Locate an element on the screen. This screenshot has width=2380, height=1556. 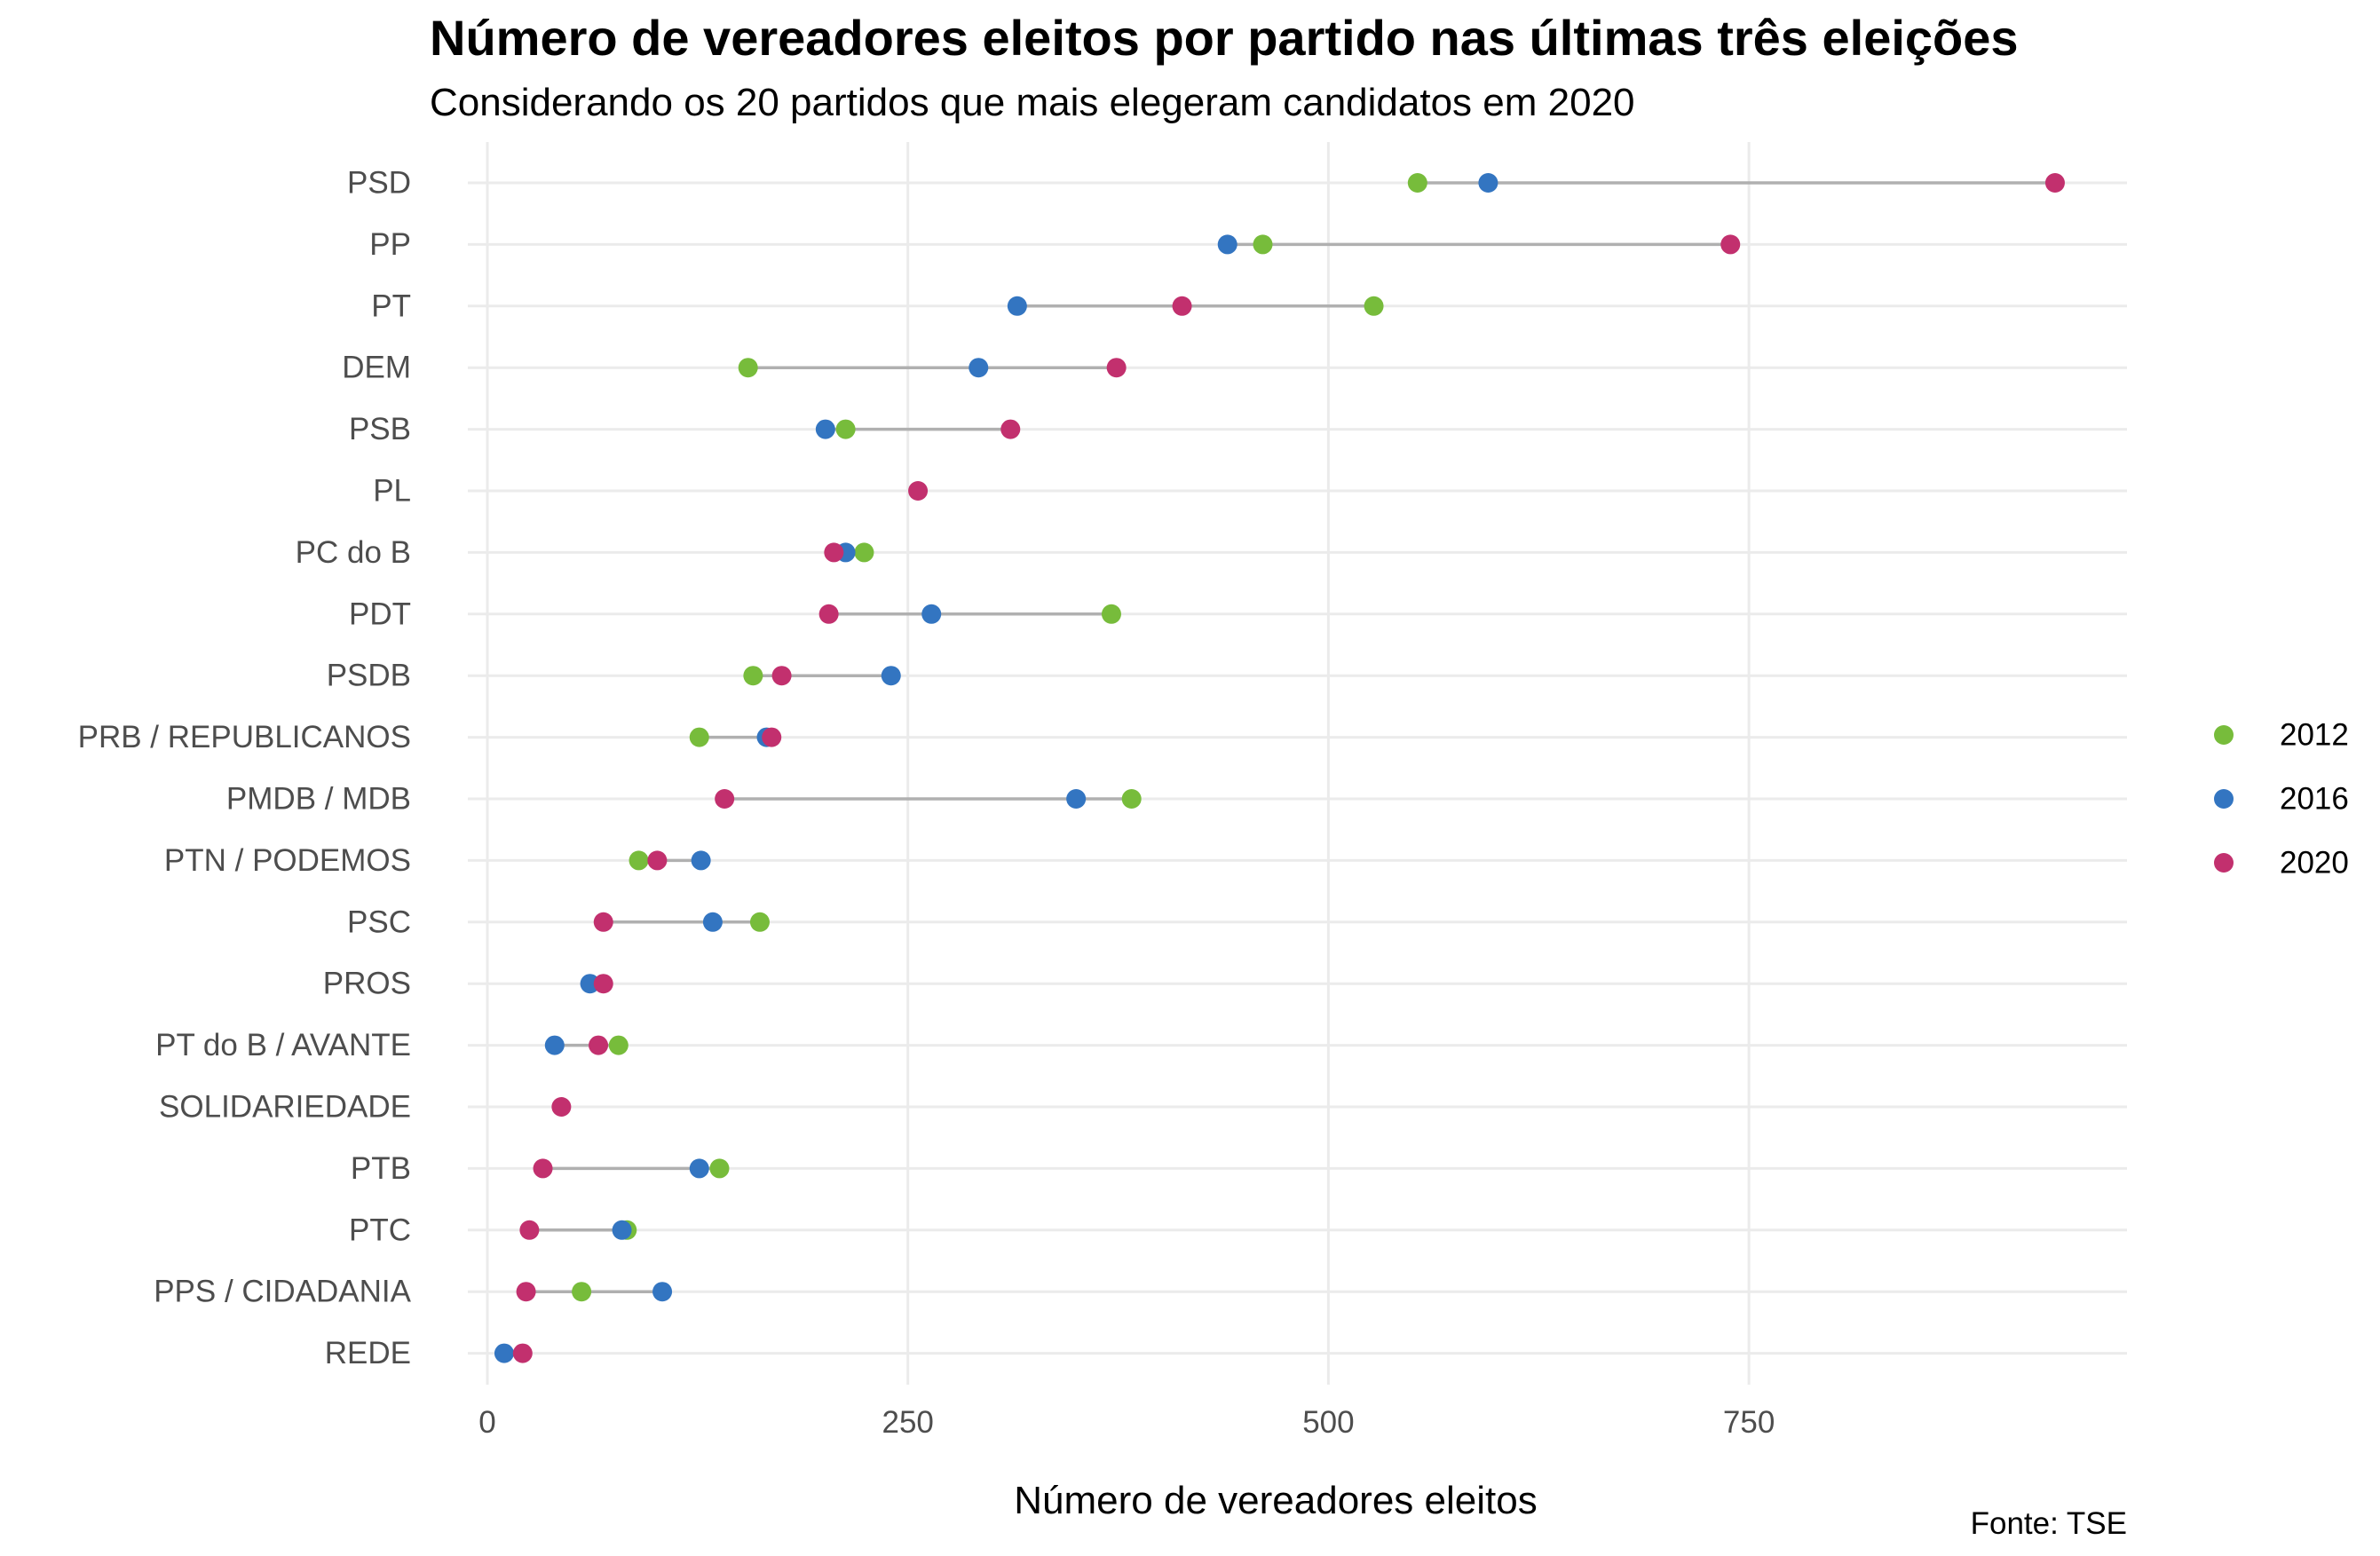
ytick-label-pt-do-b-avante: PT do B / AVANTE is located at coordinates (283, 1045).